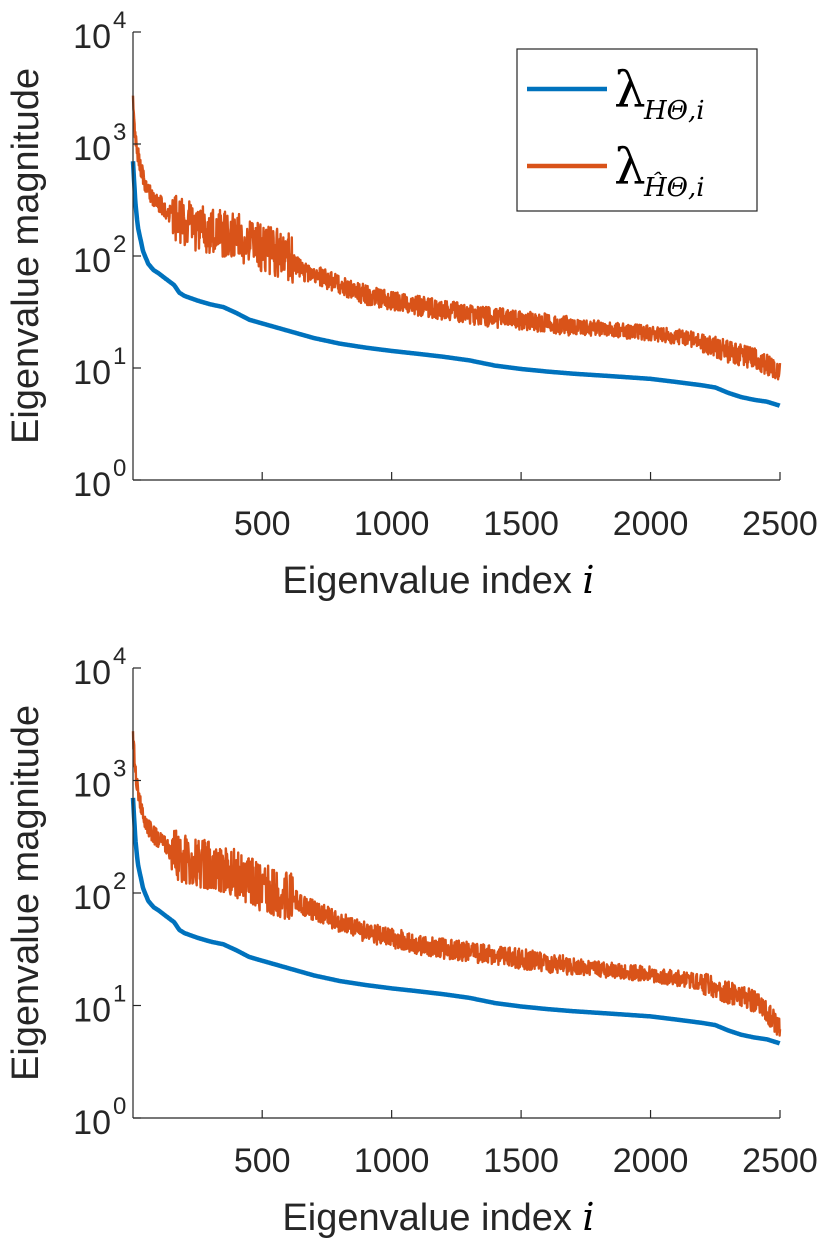 The image size is (830, 1250). I want to click on legend-label-1: λ, so click(630, 90).